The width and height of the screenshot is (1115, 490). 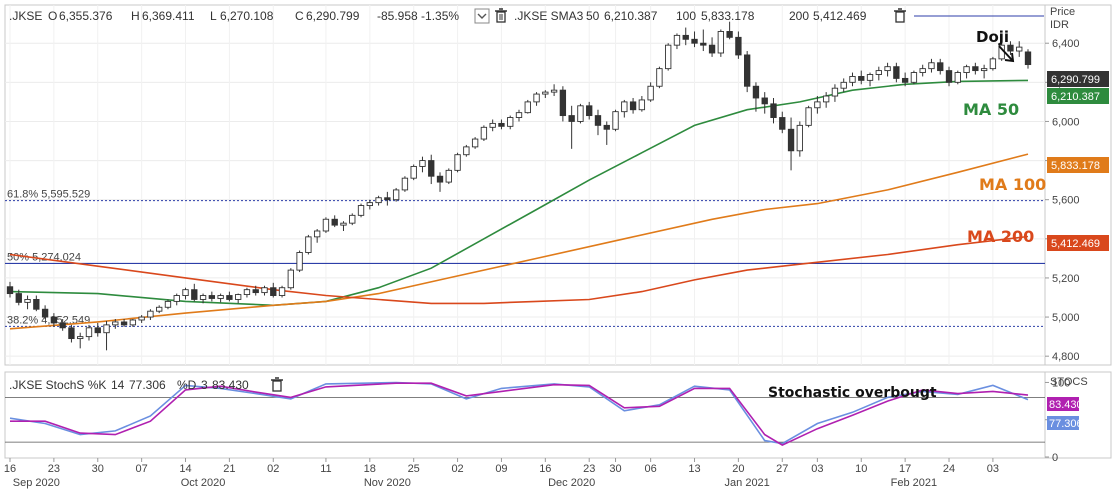 What do you see at coordinates (1066, 279) in the screenshot?
I see `price-tick-label: 5,200` at bounding box center [1066, 279].